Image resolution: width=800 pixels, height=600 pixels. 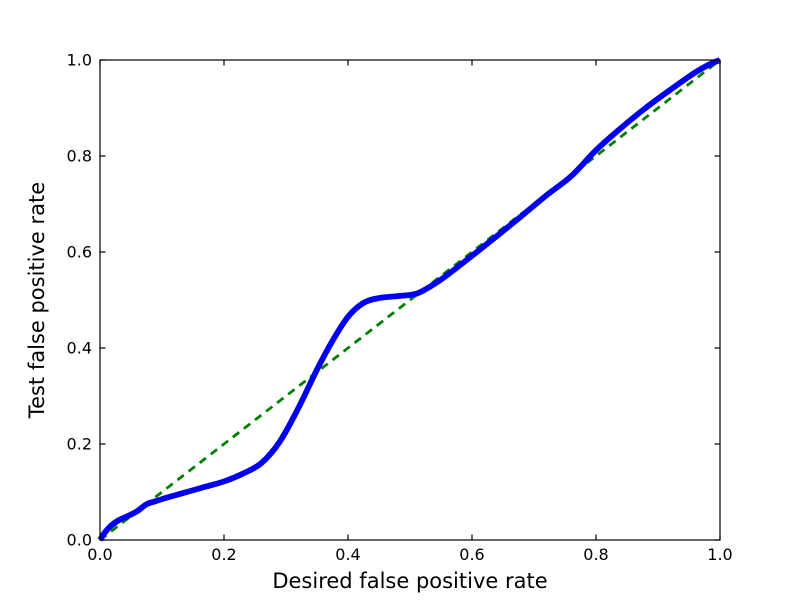 I want to click on y-tick-label: 0.2, so click(x=79, y=444).